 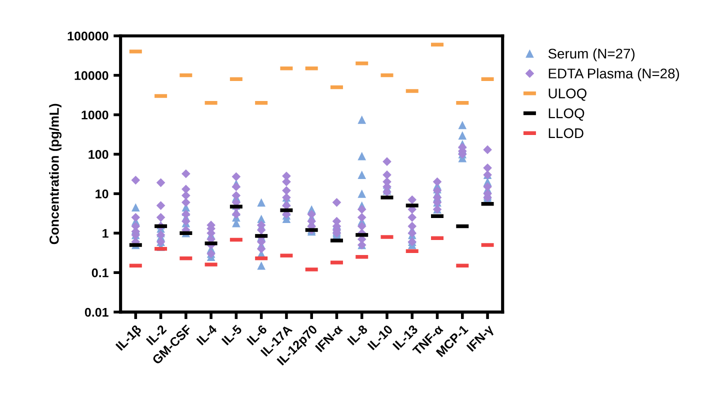 What do you see at coordinates (566, 133) in the screenshot?
I see `legend-label: LLOD` at bounding box center [566, 133].